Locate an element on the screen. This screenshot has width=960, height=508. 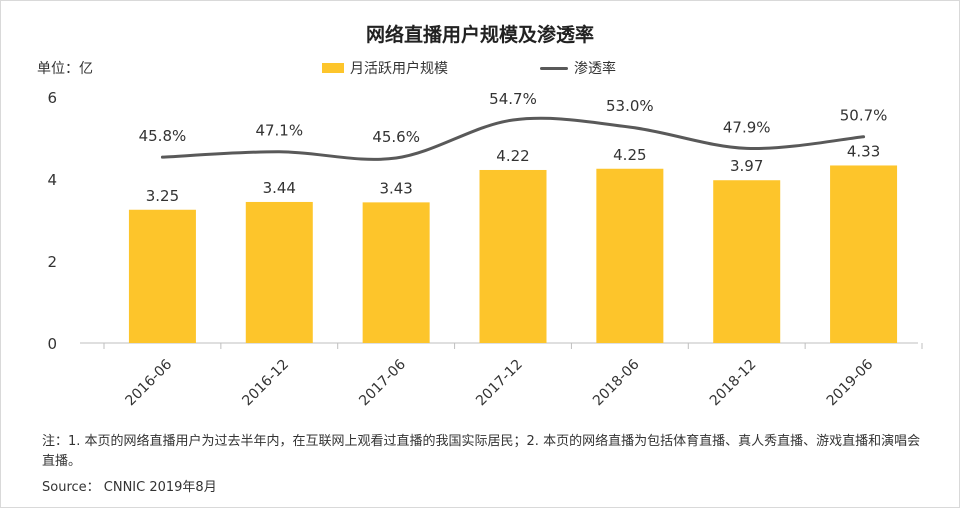
unit-label: 单位：亿 is located at coordinates (65, 69).